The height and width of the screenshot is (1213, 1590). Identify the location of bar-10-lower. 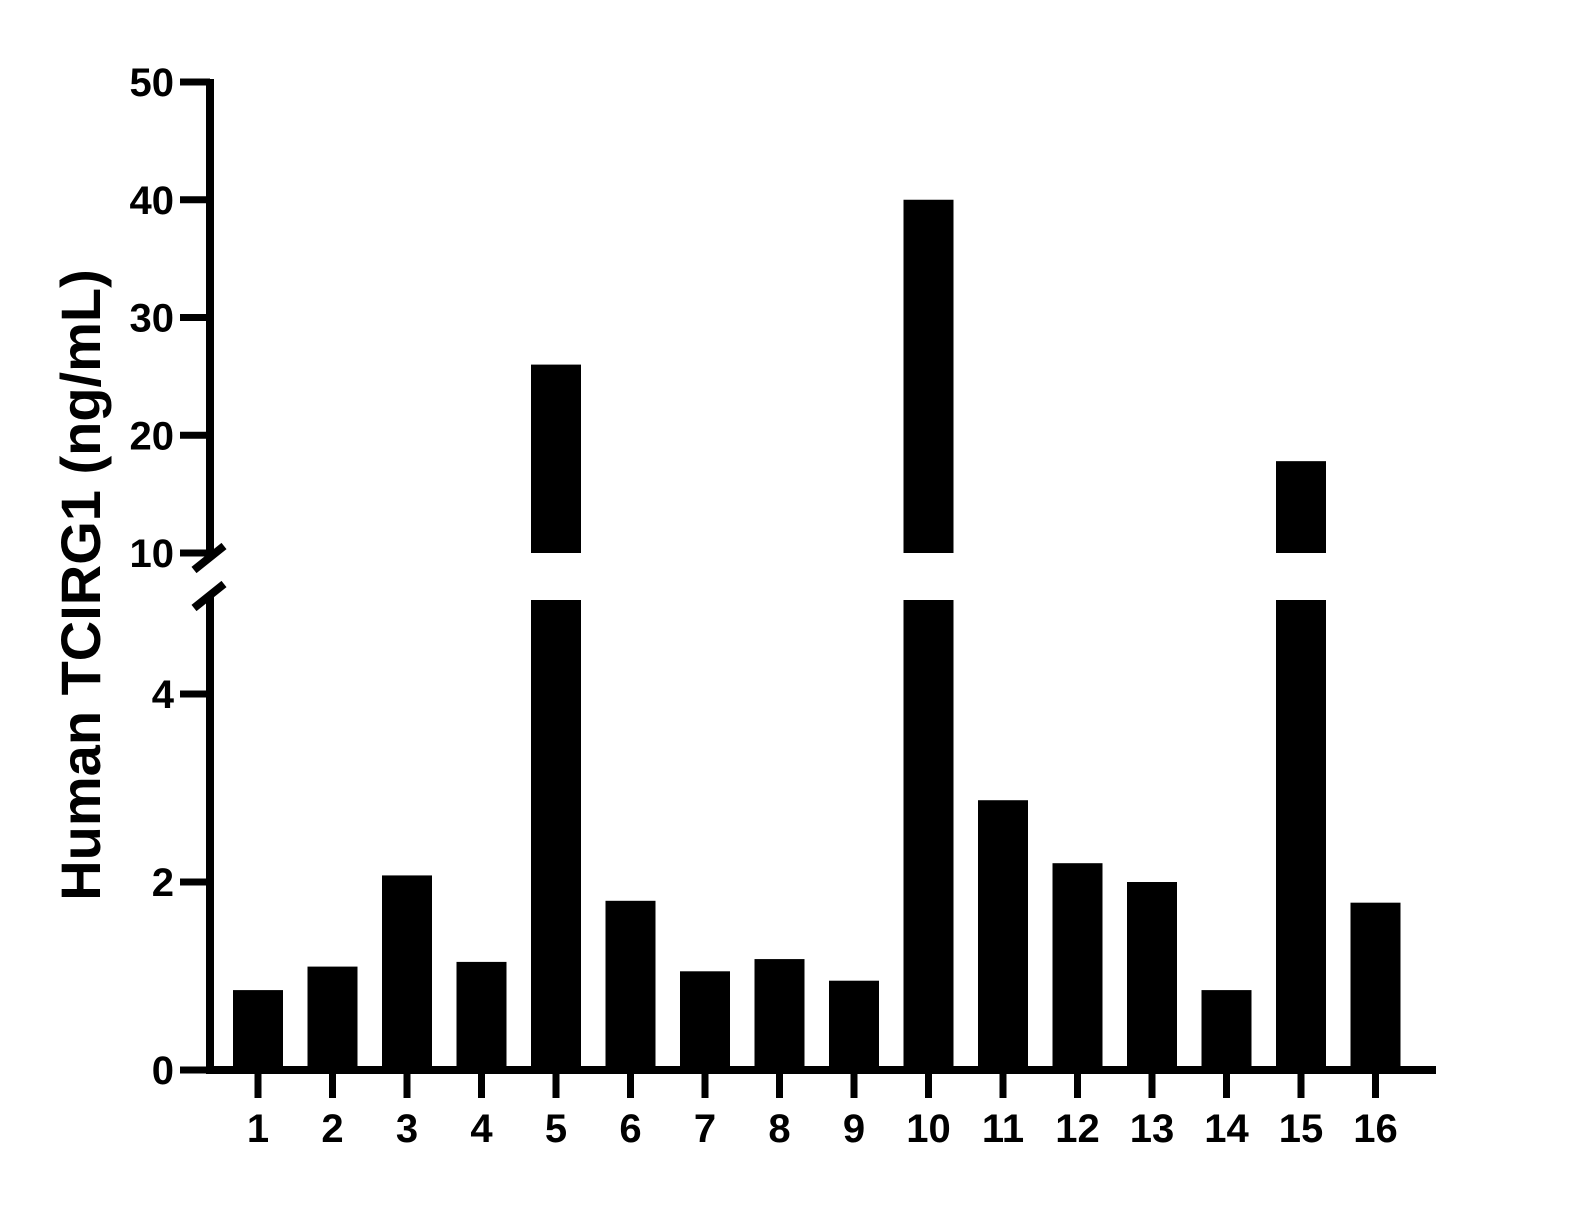
(928, 835).